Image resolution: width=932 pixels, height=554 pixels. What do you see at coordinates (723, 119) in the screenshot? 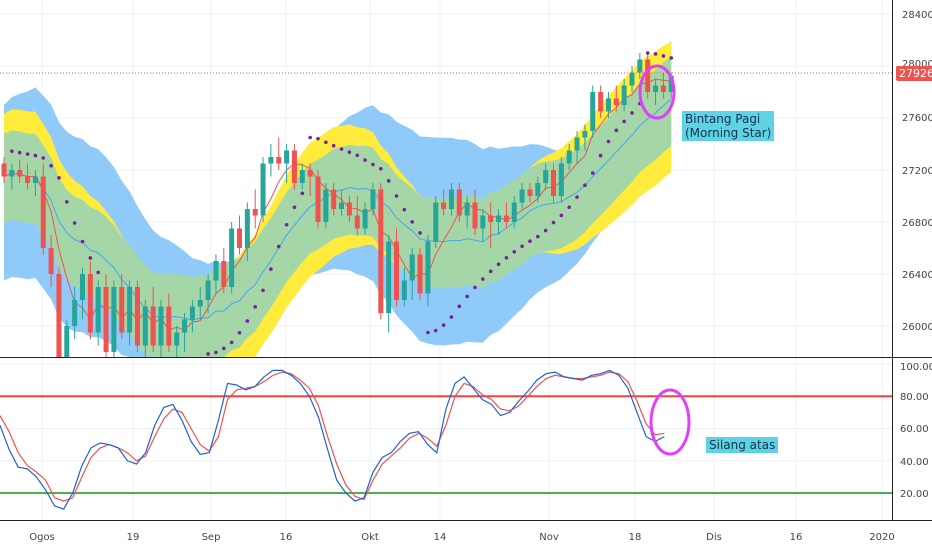
I see `morning-star-line1: Bintang Pagi` at bounding box center [723, 119].